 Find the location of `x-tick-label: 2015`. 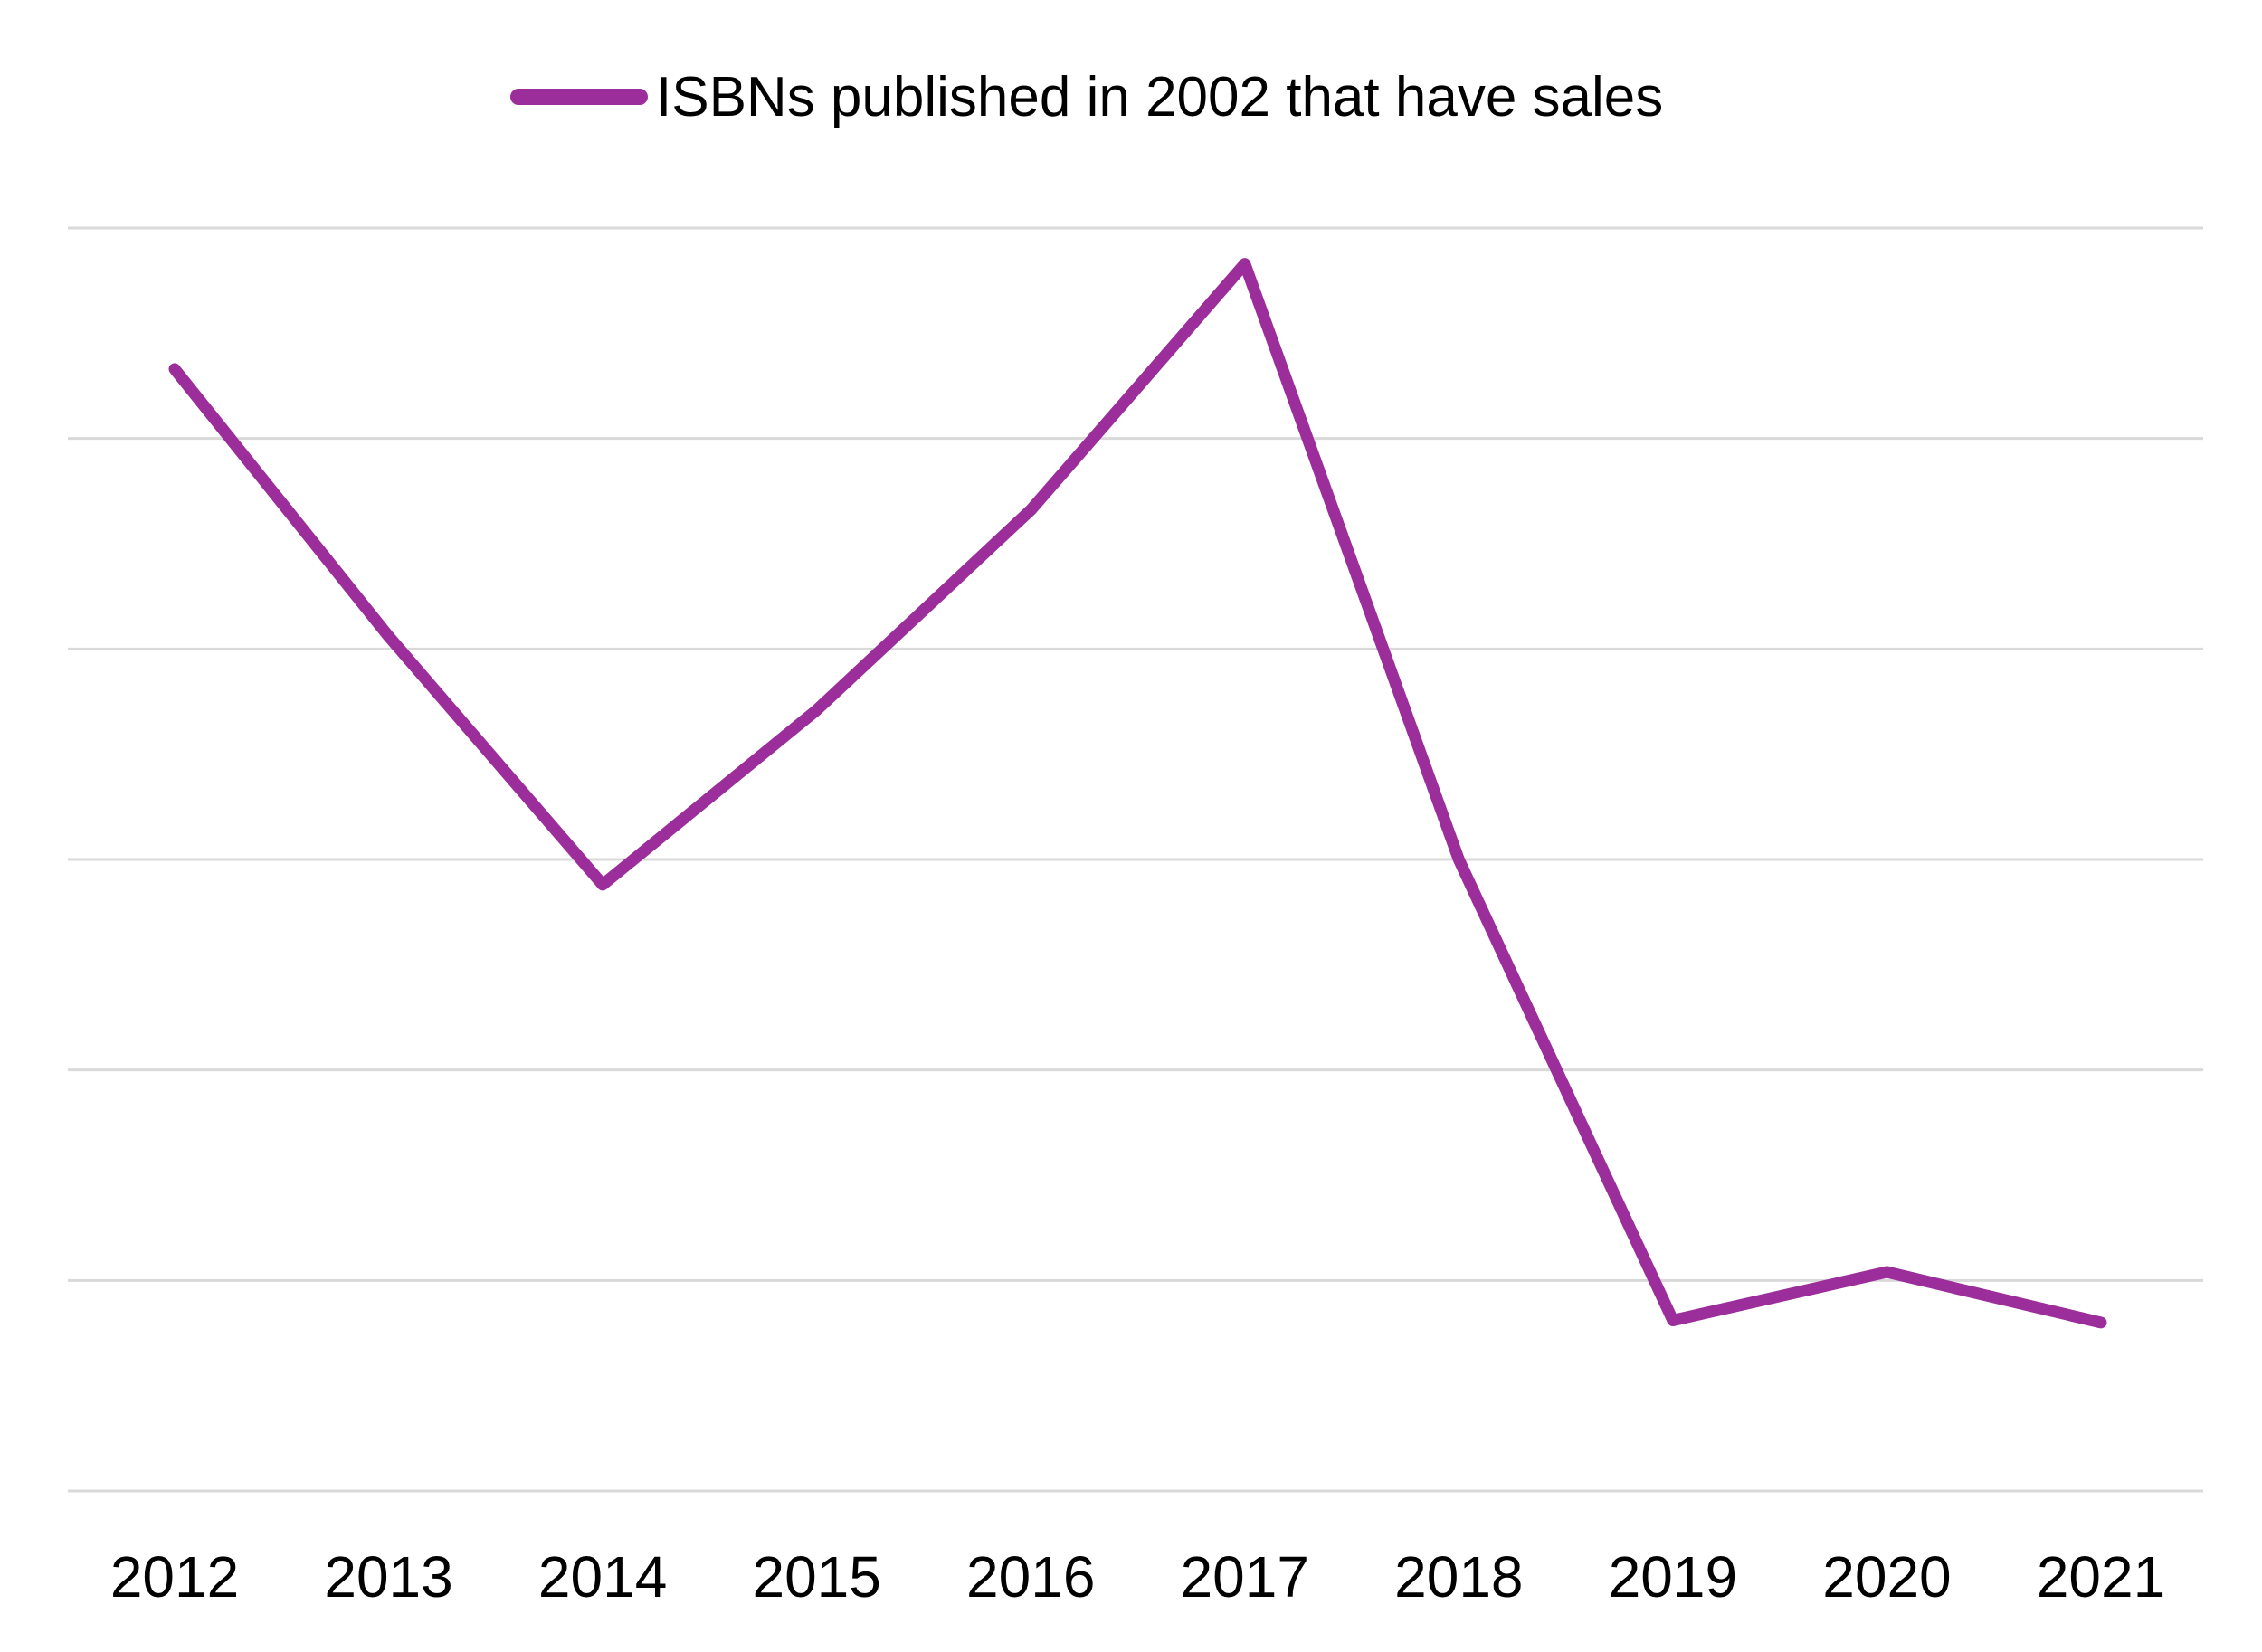

x-tick-label: 2015 is located at coordinates (816, 1577).